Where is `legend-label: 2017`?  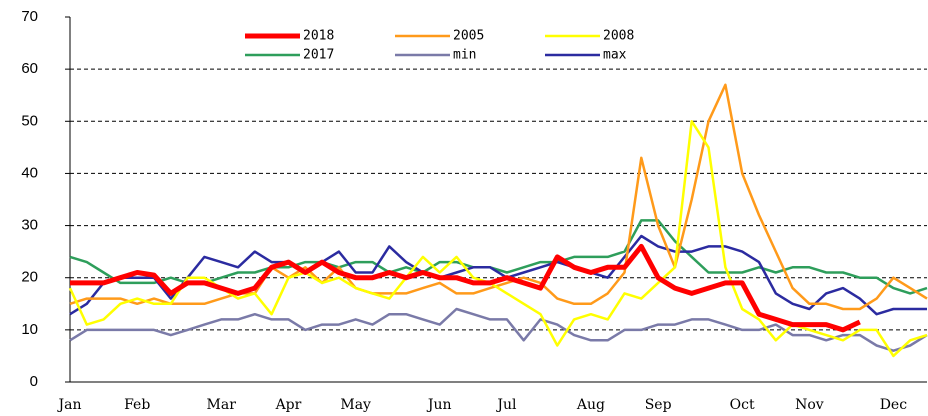 legend-label: 2017 is located at coordinates (318, 55).